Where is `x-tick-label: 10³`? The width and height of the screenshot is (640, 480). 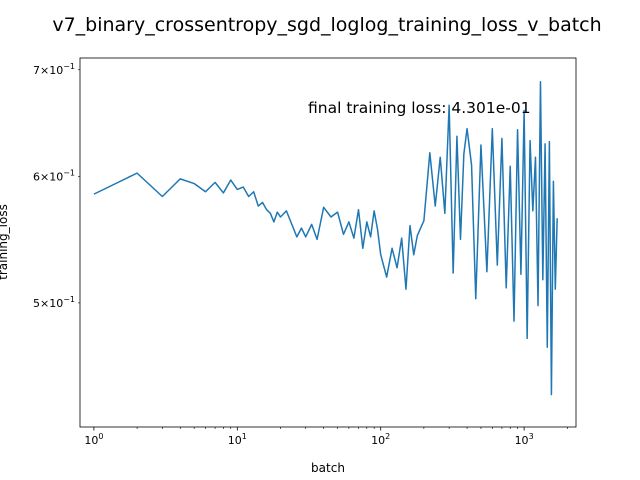 x-tick-label: 10³ is located at coordinates (524, 439).